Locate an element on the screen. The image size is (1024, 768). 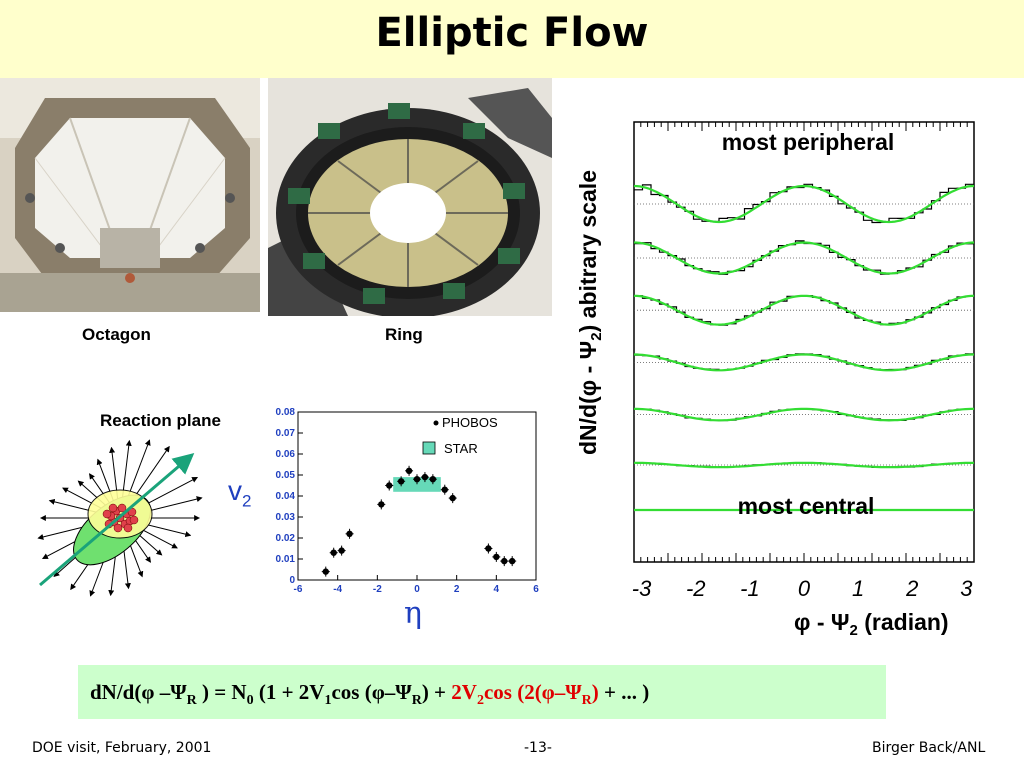
flow-x-tick-label: -1 is located at coordinates (750, 588).